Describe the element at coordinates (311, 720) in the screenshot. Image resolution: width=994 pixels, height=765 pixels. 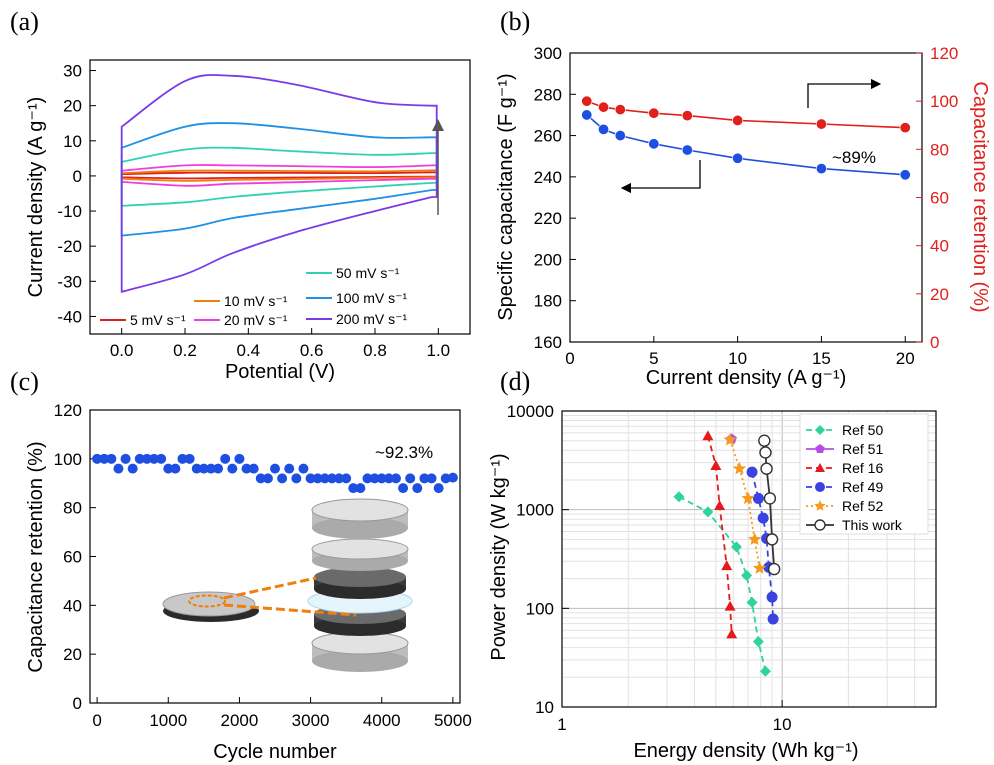
I see `x-tick-label: 3000` at that location.